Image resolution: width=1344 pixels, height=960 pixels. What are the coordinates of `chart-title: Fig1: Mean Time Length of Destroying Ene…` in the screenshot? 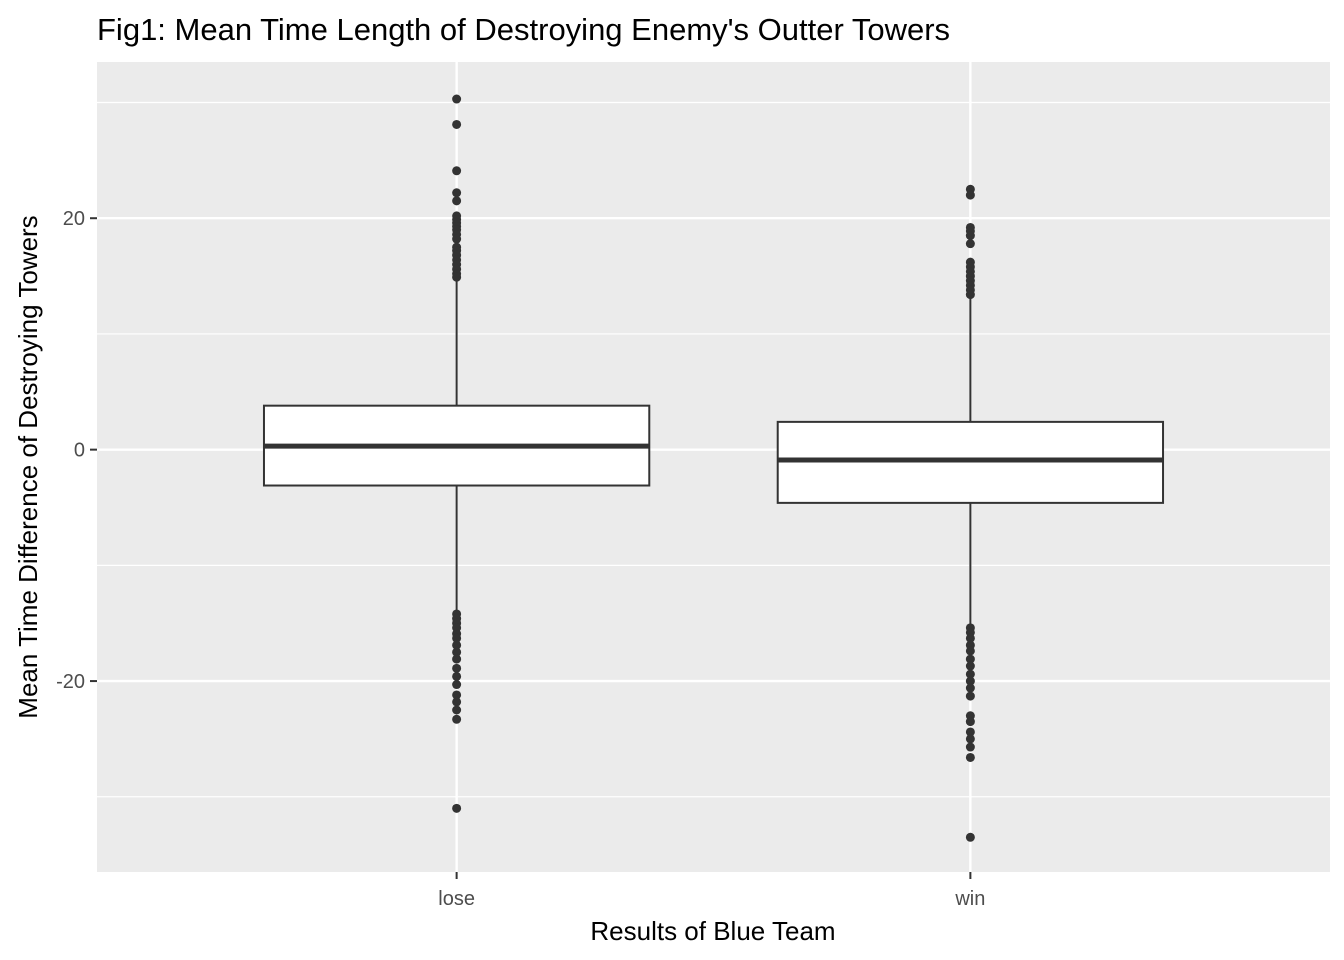 It's located at (523, 29).